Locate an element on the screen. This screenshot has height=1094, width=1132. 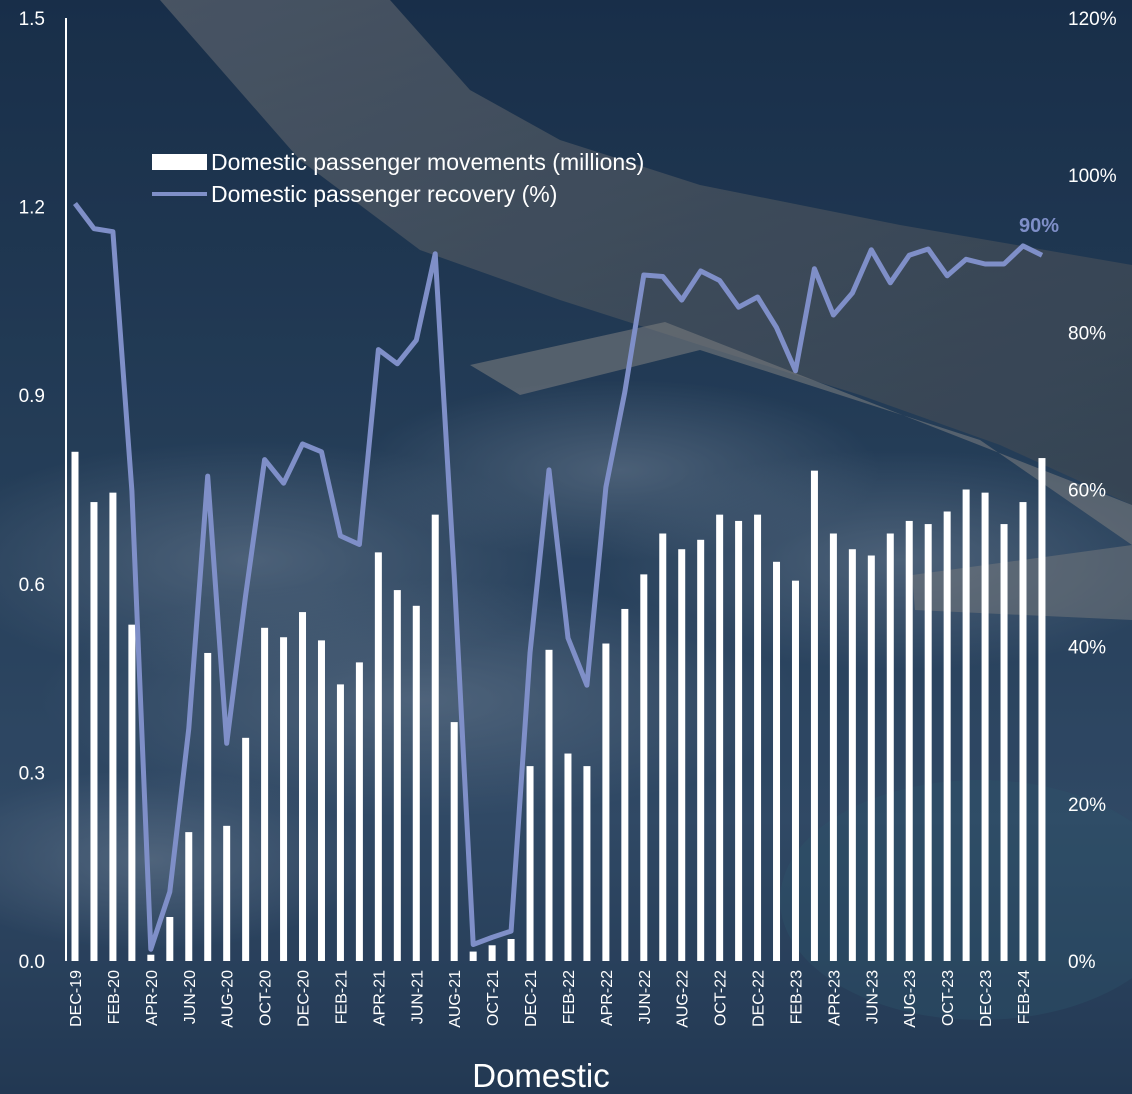
x-tick-label: JUN-23 is located at coordinates (872, 997).